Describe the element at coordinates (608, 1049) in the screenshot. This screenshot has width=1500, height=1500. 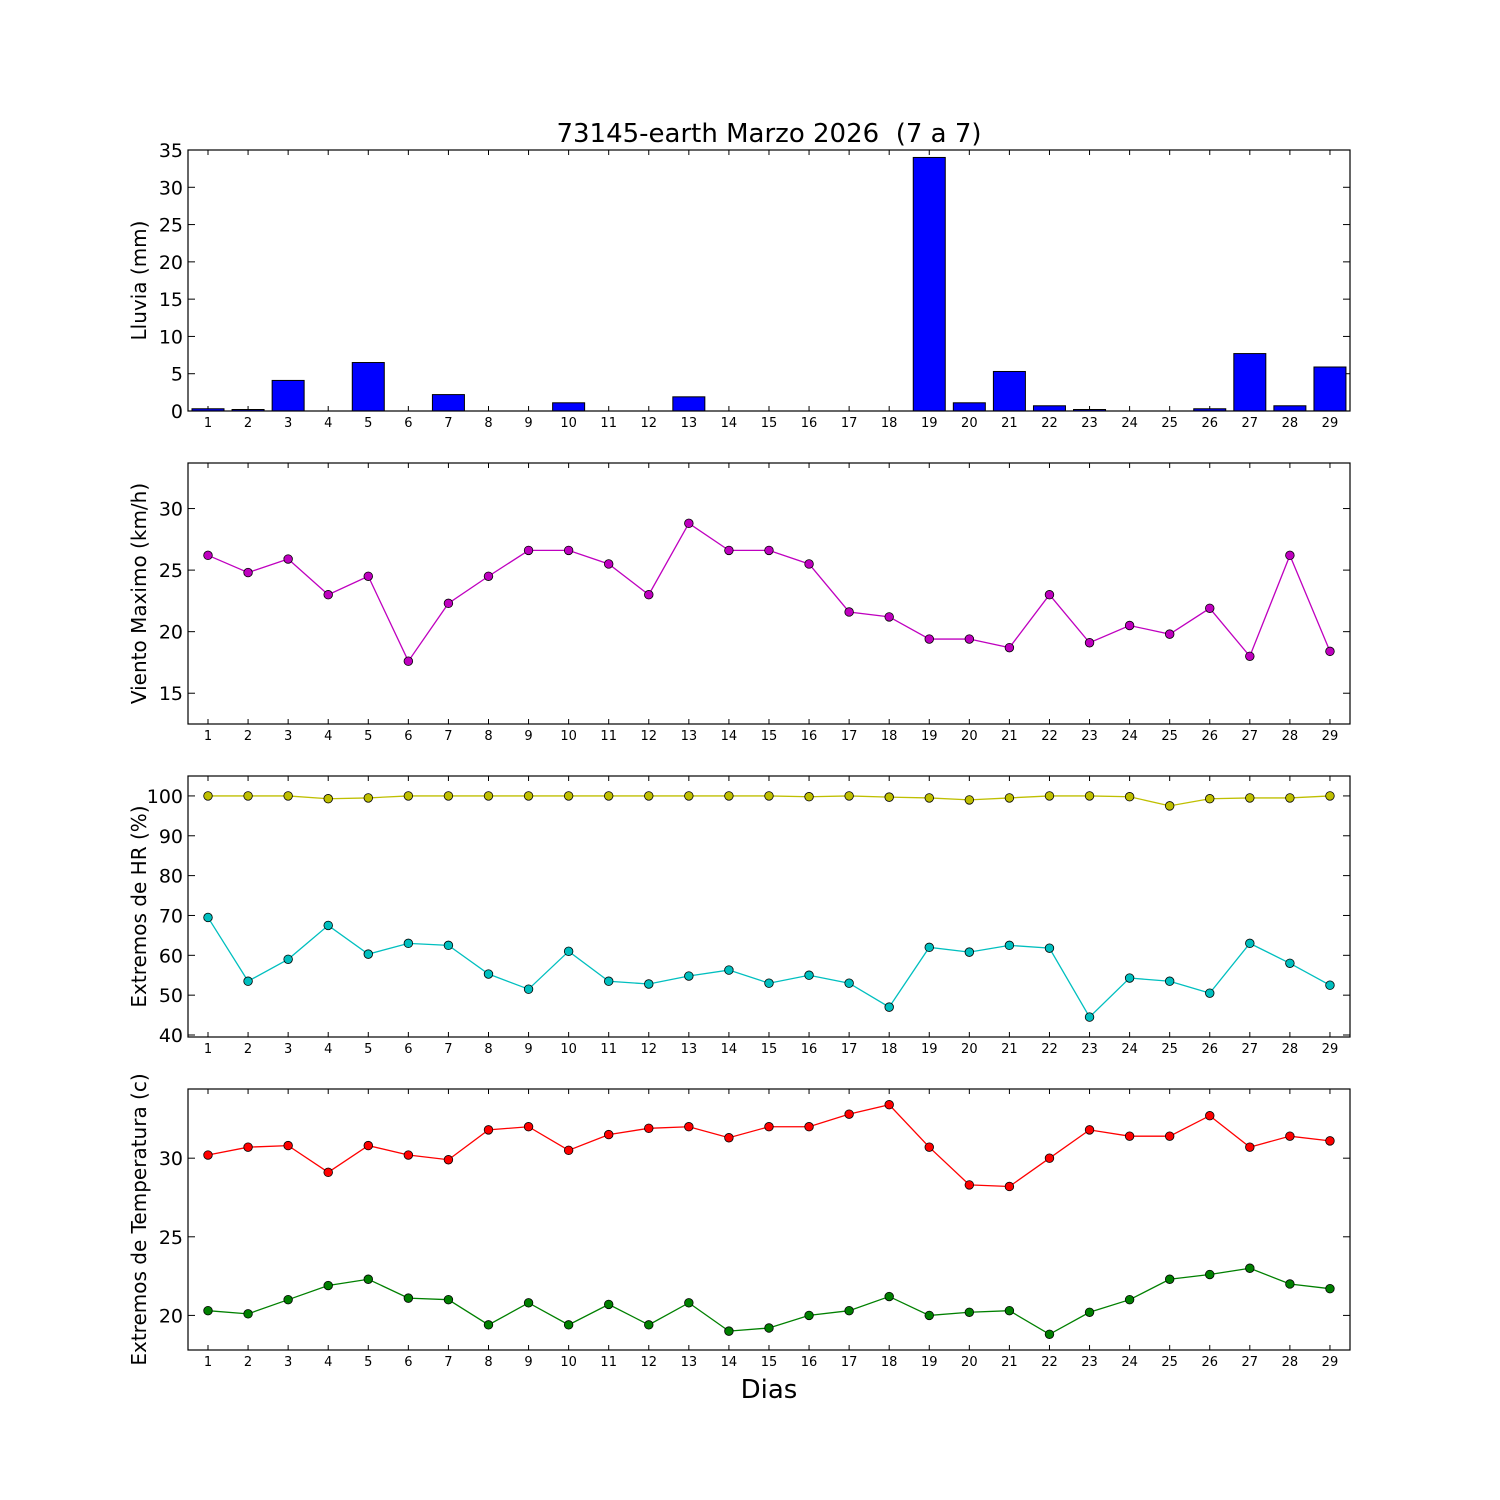
I see `x-tick-label: 11` at that location.